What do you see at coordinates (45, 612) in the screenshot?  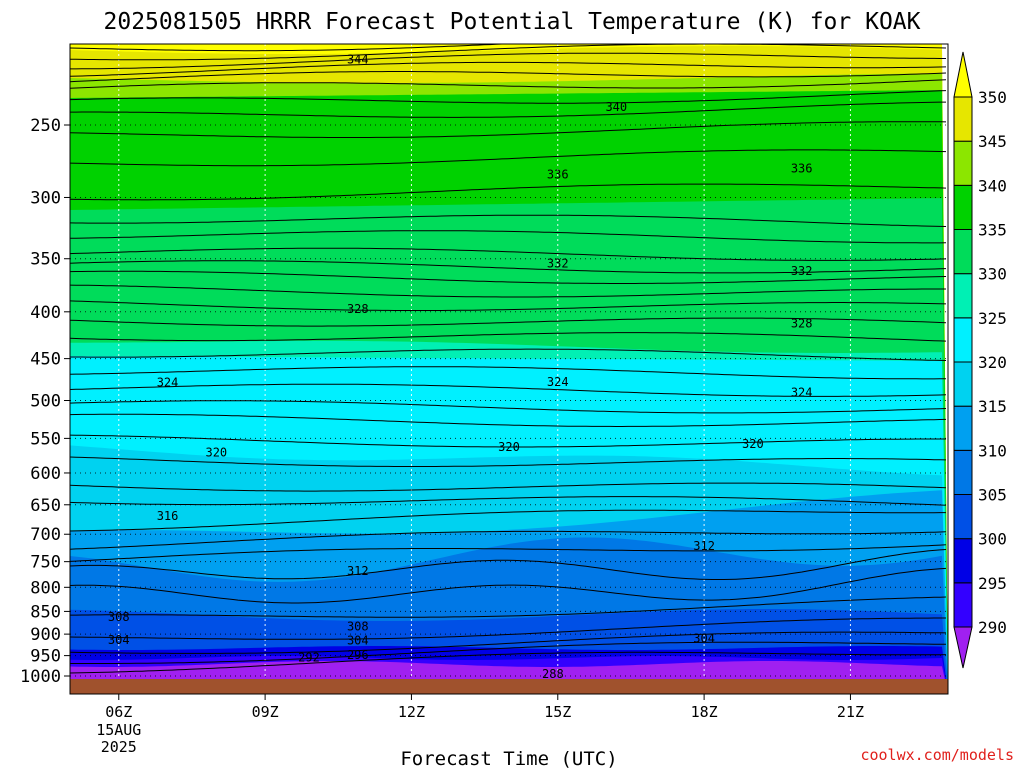 I see `y-tick-label-850: 850` at bounding box center [45, 612].